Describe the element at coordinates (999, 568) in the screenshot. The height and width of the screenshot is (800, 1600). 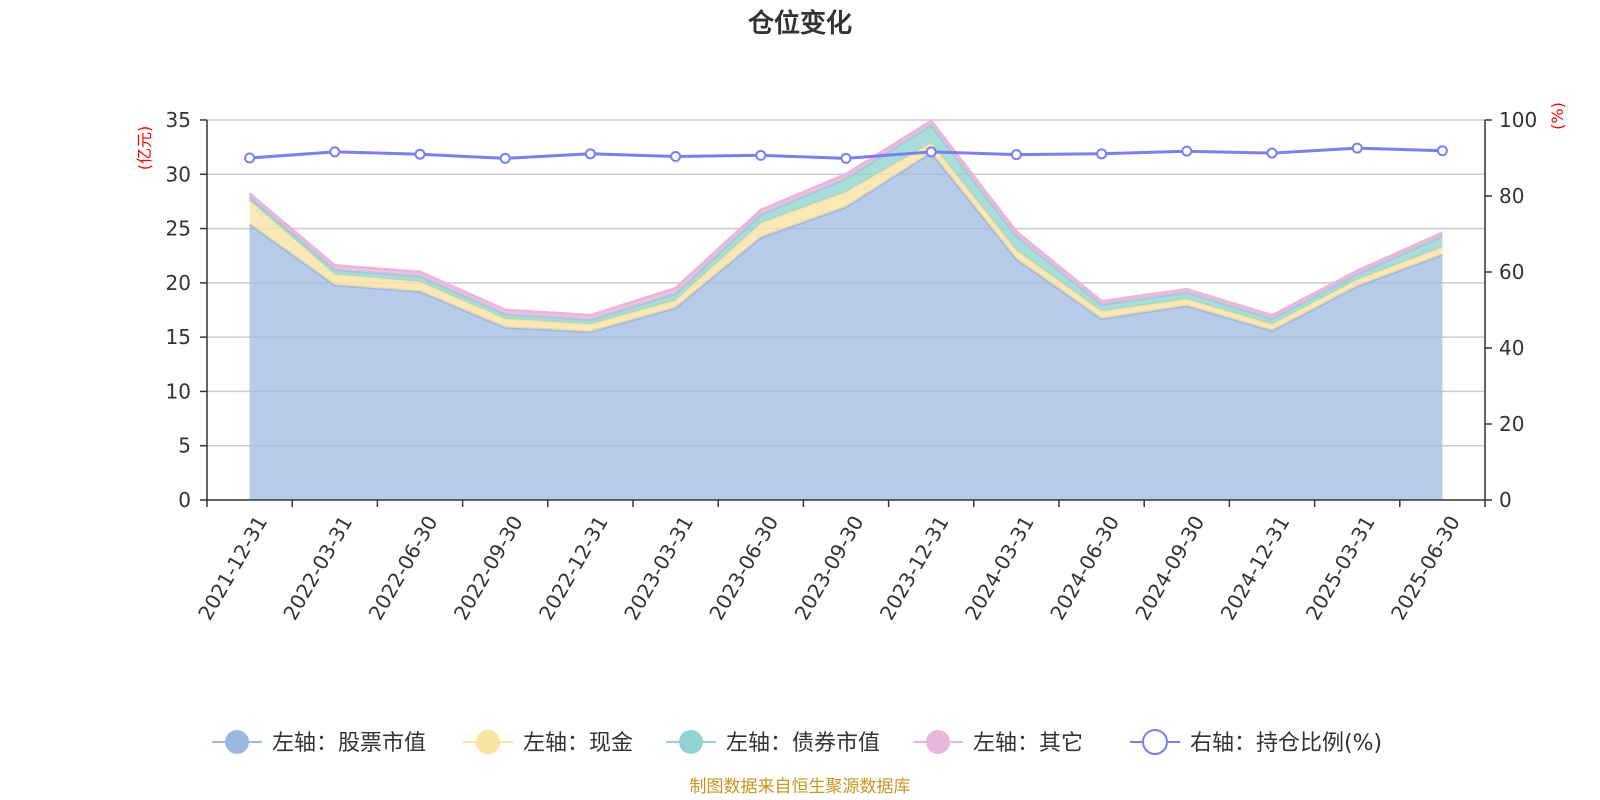
I see `x-axis-tick-label: 2024-03-31` at that location.